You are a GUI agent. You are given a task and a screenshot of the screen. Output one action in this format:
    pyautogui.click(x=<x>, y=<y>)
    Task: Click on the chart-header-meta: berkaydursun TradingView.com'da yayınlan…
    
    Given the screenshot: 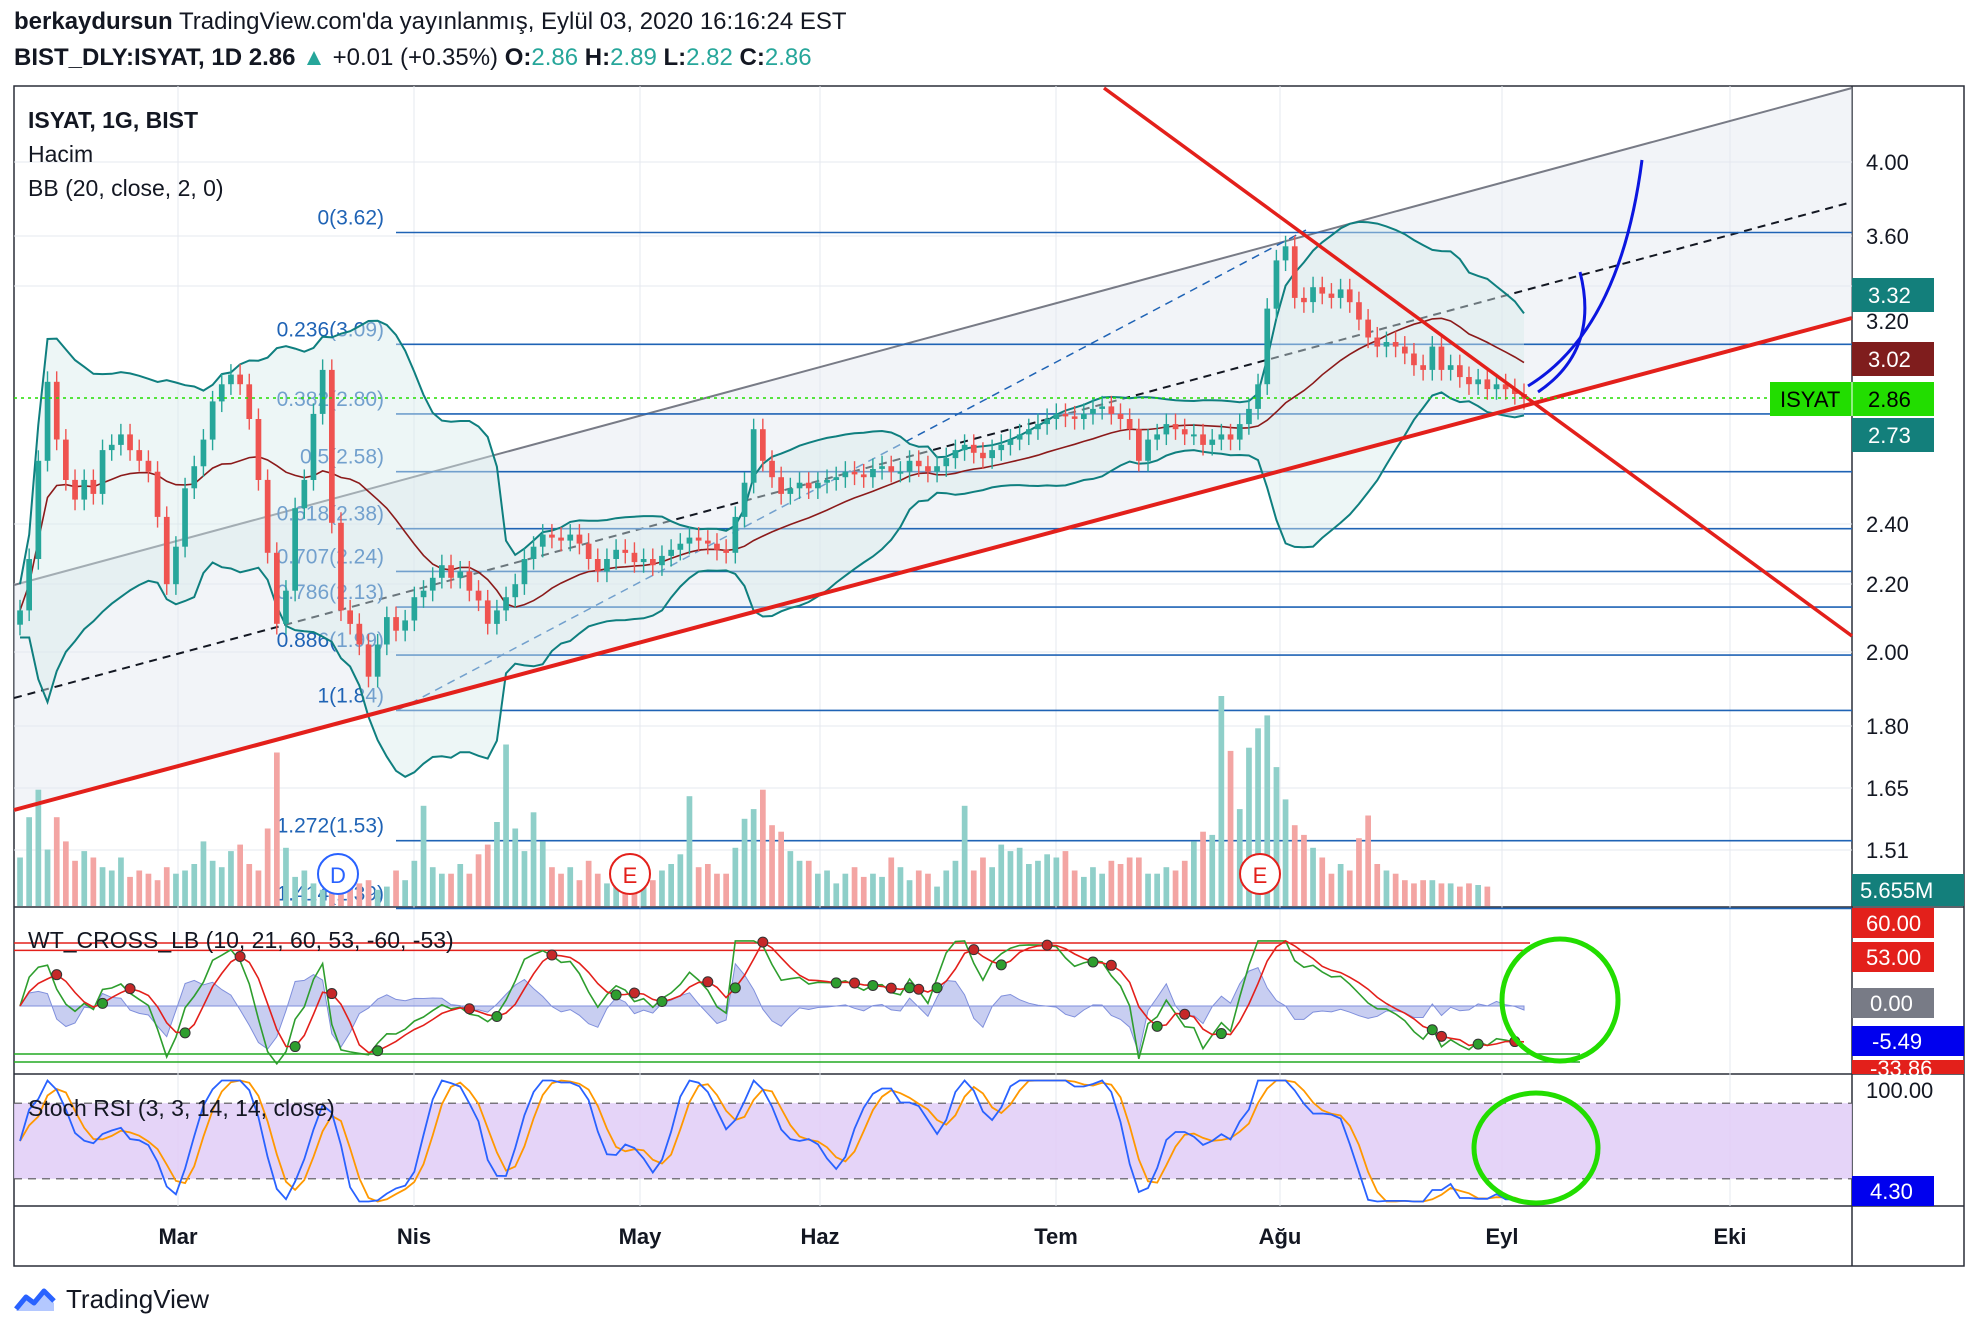 What is the action you would take?
    pyautogui.click(x=430, y=22)
    